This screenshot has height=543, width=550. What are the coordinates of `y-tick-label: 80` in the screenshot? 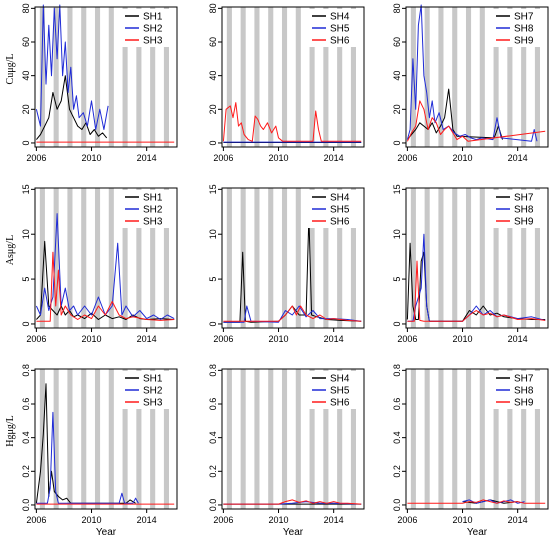 It's located at (26, 8).